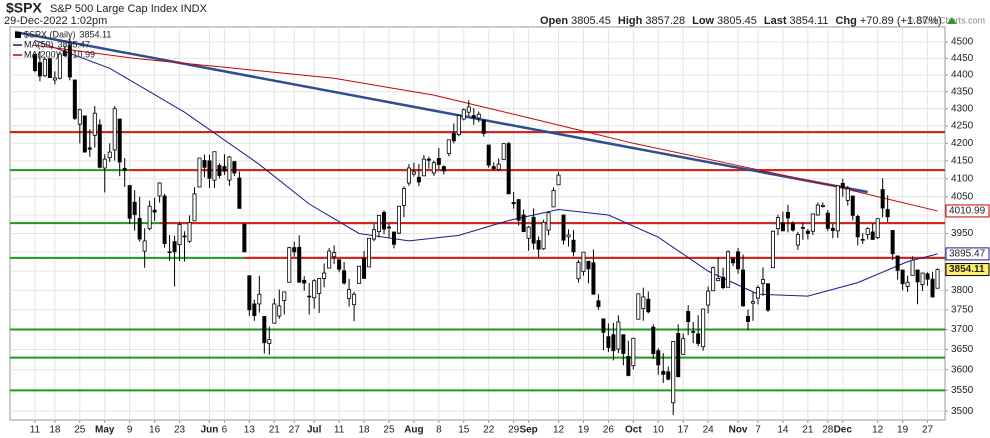 The width and height of the screenshot is (990, 438). What do you see at coordinates (737, 21) in the screenshot?
I see `quote-value: 3805.45` at bounding box center [737, 21].